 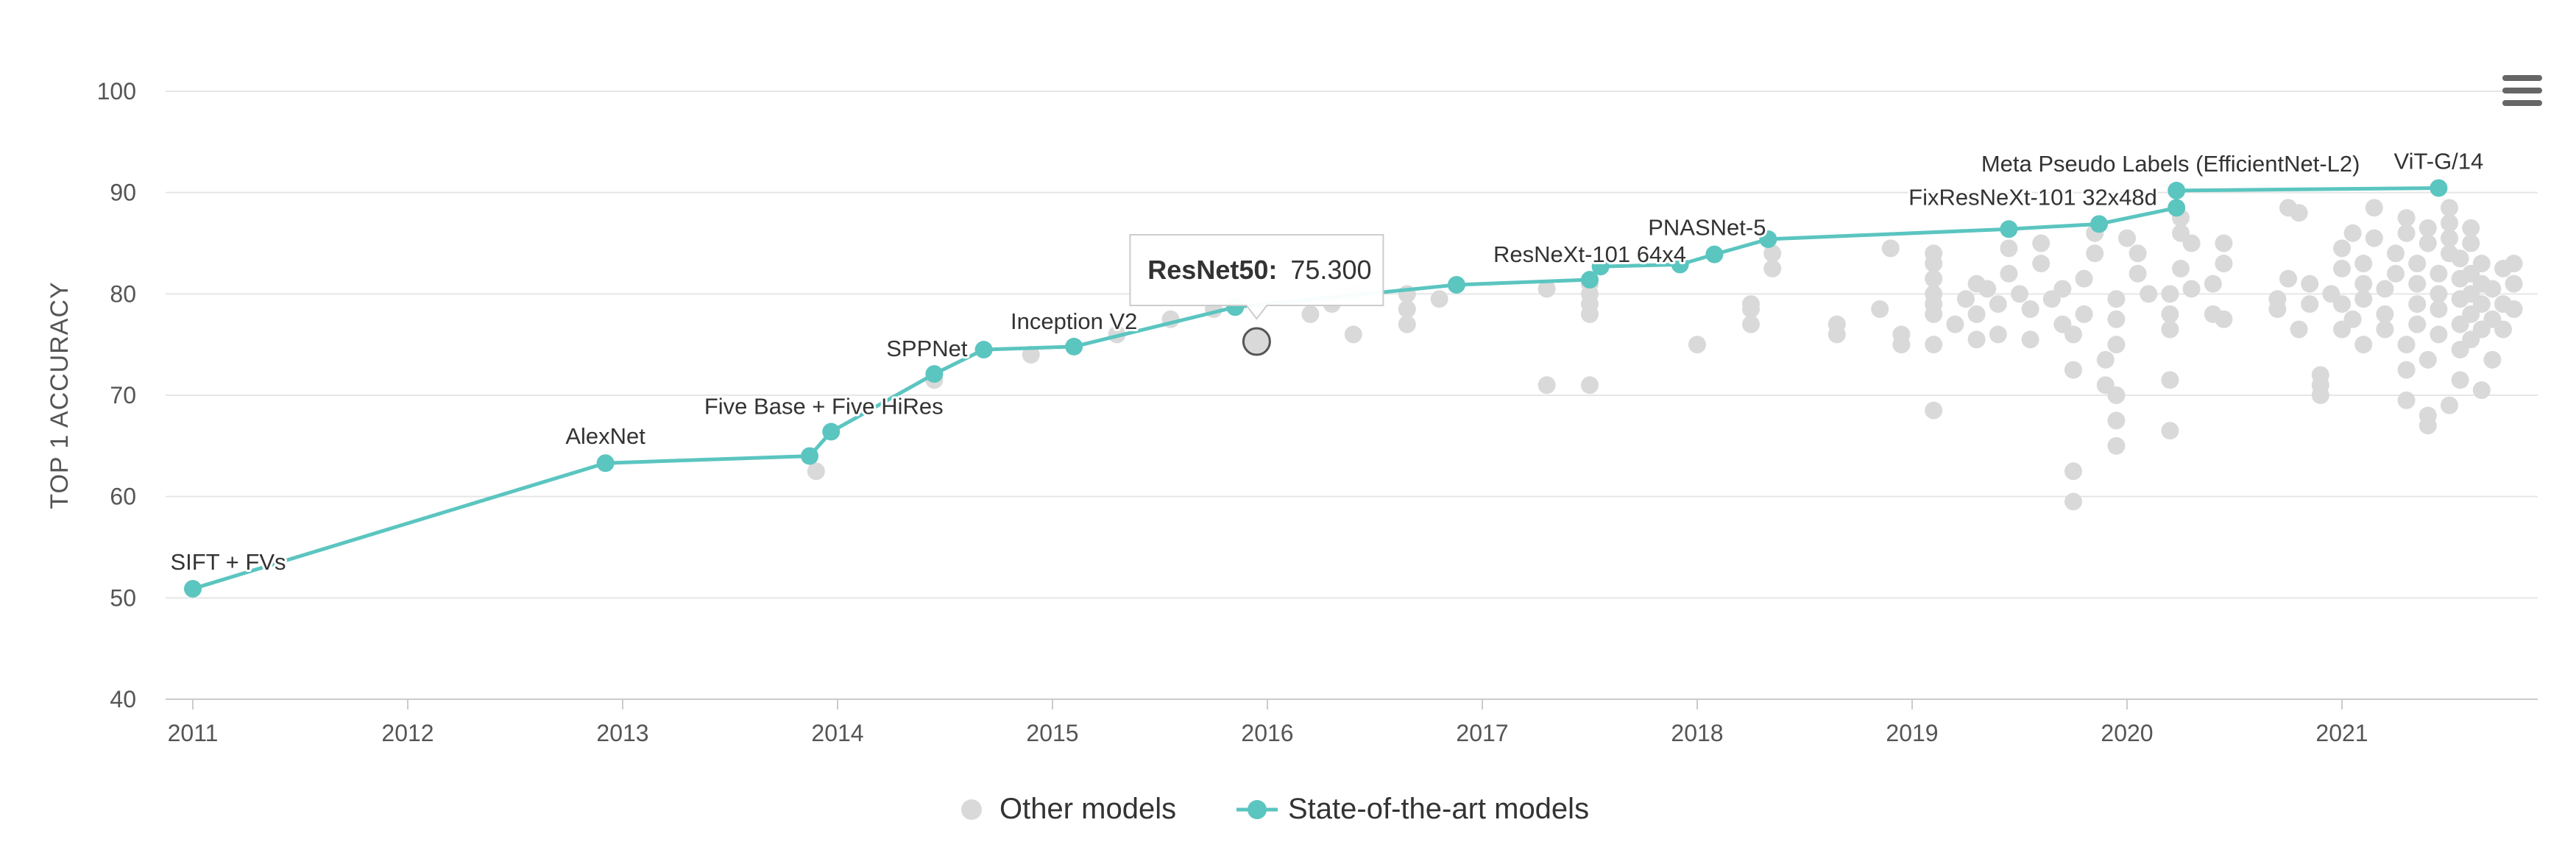 What do you see at coordinates (2522, 92) in the screenshot?
I see `hamburger-menu-icon` at bounding box center [2522, 92].